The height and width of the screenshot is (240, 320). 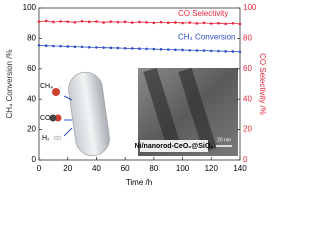 I want to click on legend-label: CH₄ Conversion, so click(x=207, y=36).